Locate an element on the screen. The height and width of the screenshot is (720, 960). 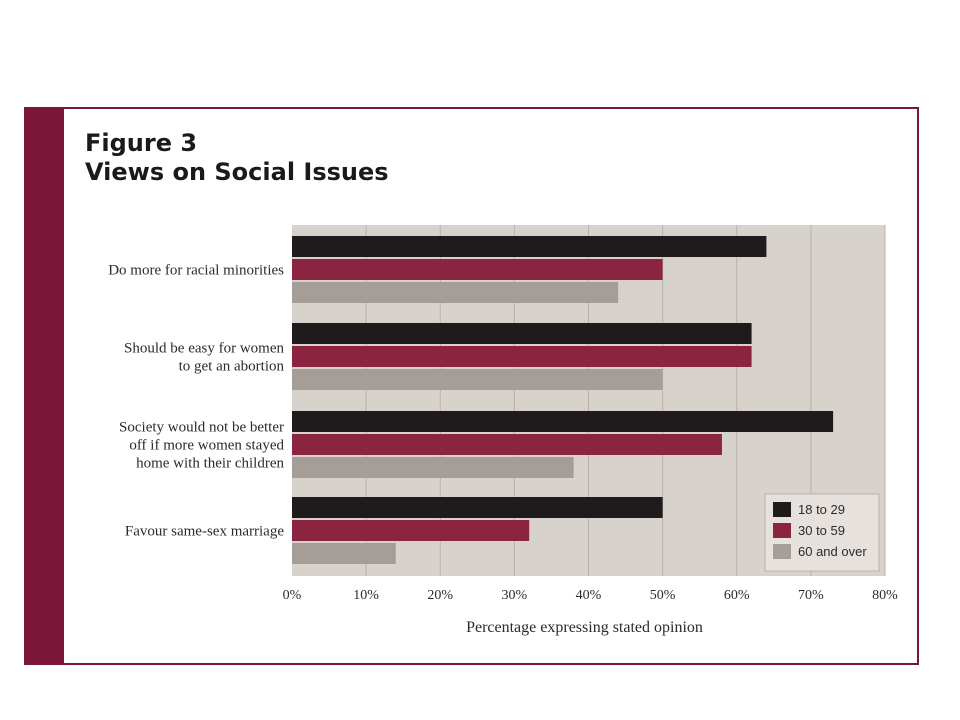
x-tick-label: 70% is located at coordinates (811, 595).